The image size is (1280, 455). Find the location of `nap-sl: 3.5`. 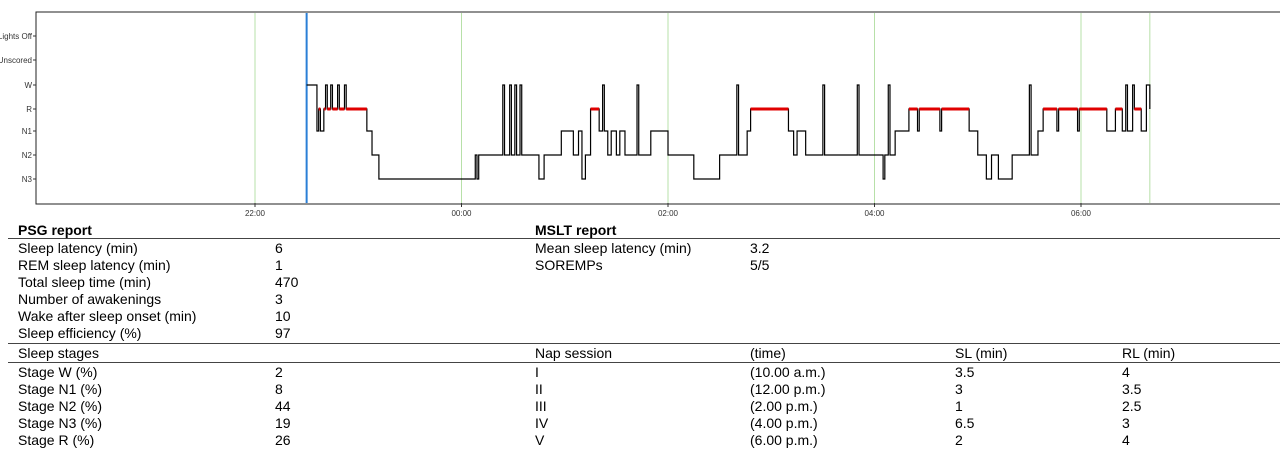

nap-sl: 3.5 is located at coordinates (965, 372).